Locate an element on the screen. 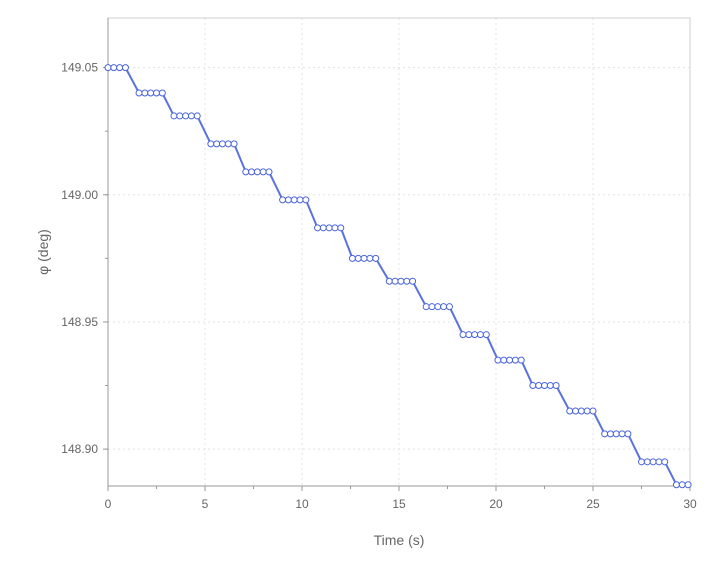  x-tick-label: 15 is located at coordinates (399, 504).